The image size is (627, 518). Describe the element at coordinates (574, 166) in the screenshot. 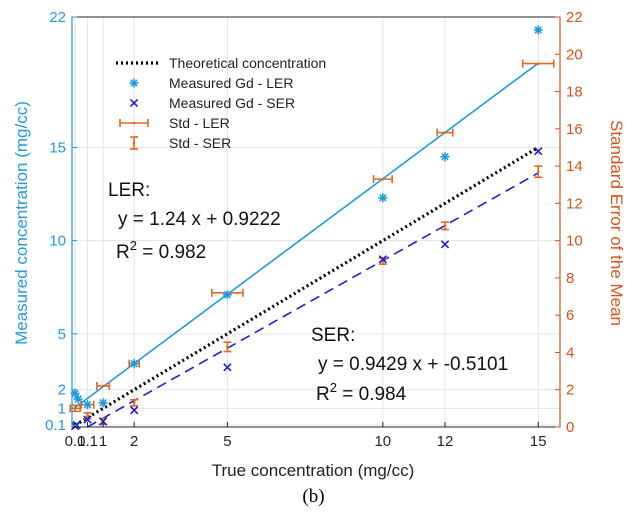

I see `y-right-tick-label: 14` at that location.